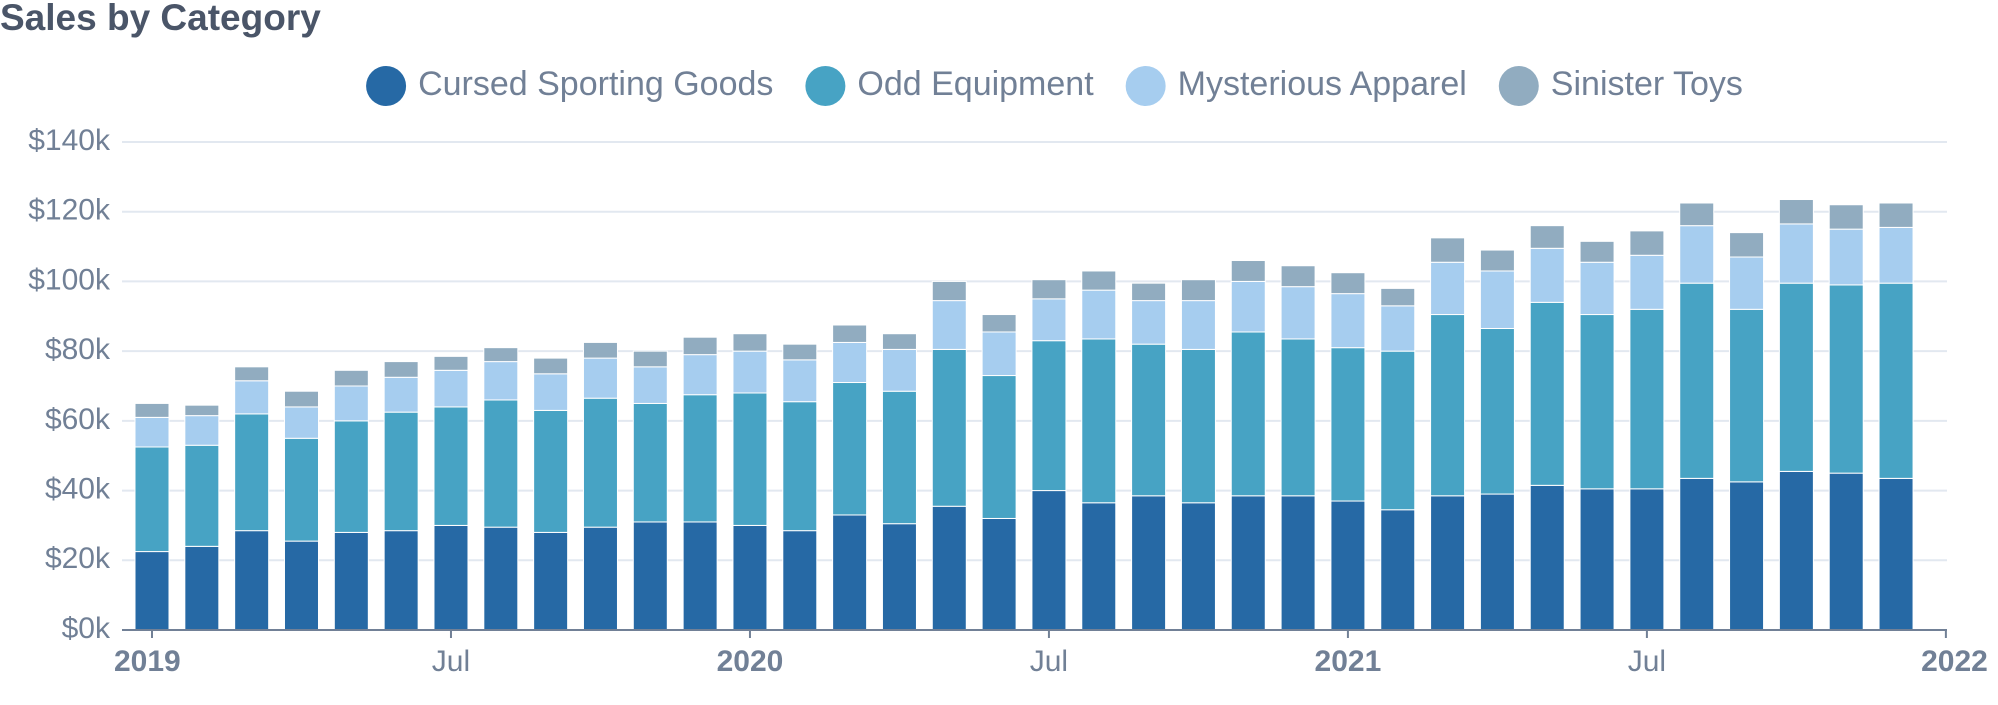 The image size is (1998, 705). What do you see at coordinates (569, 85) in the screenshot?
I see `legend-item: Cursed Sporting Goods` at bounding box center [569, 85].